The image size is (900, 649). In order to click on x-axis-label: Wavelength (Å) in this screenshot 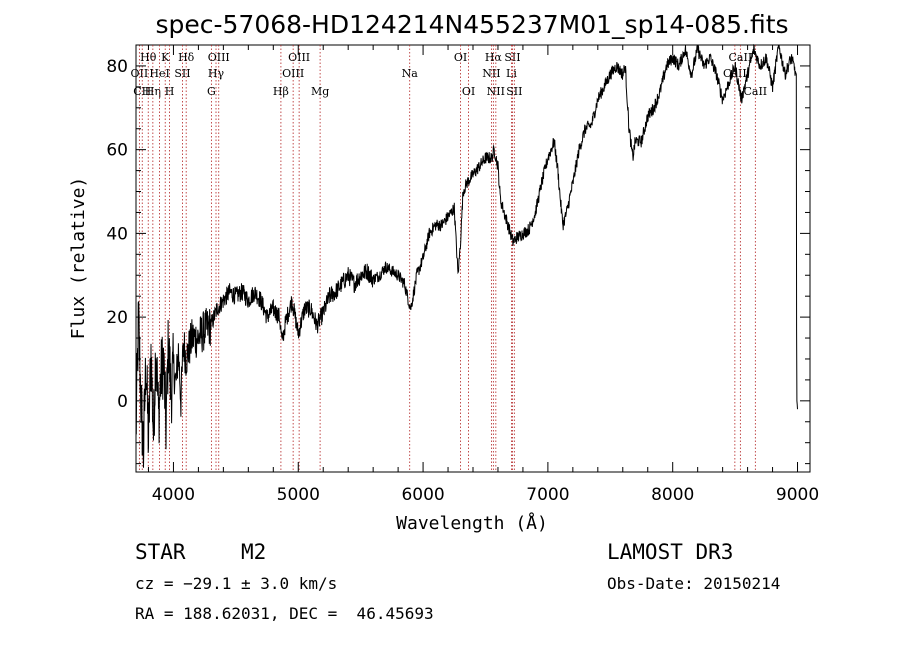, I will do `click(472, 523)`.